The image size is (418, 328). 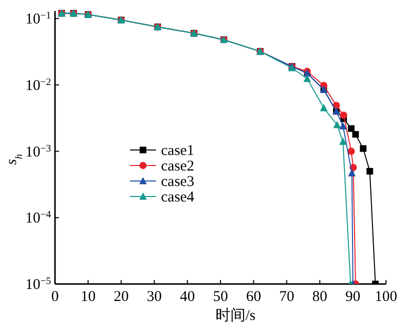 What do you see at coordinates (235, 315) in the screenshot?
I see `x-axis-title: 时间/s` at bounding box center [235, 315].